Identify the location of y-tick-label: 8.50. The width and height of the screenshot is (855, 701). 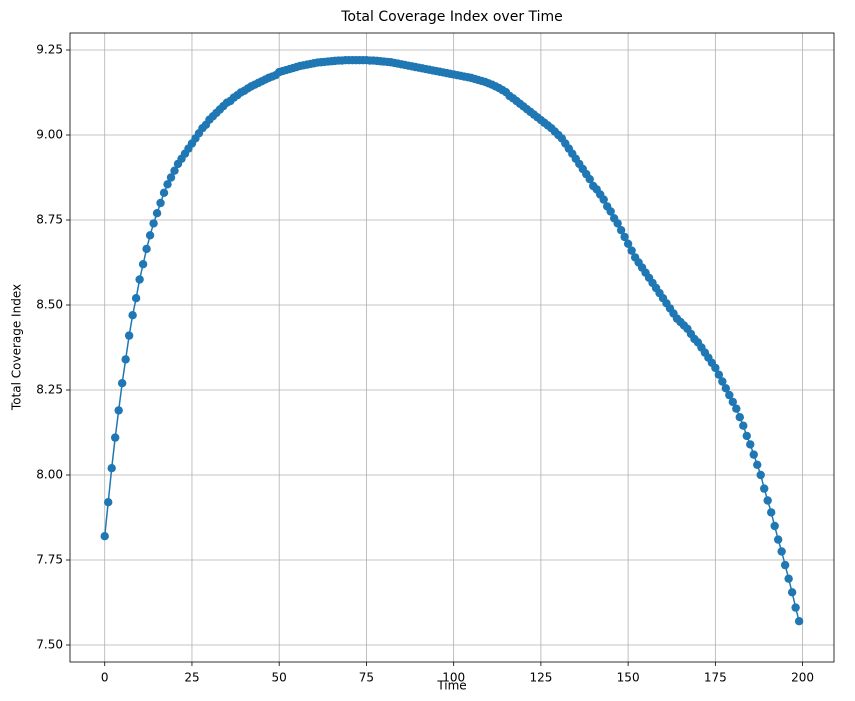
(49, 305).